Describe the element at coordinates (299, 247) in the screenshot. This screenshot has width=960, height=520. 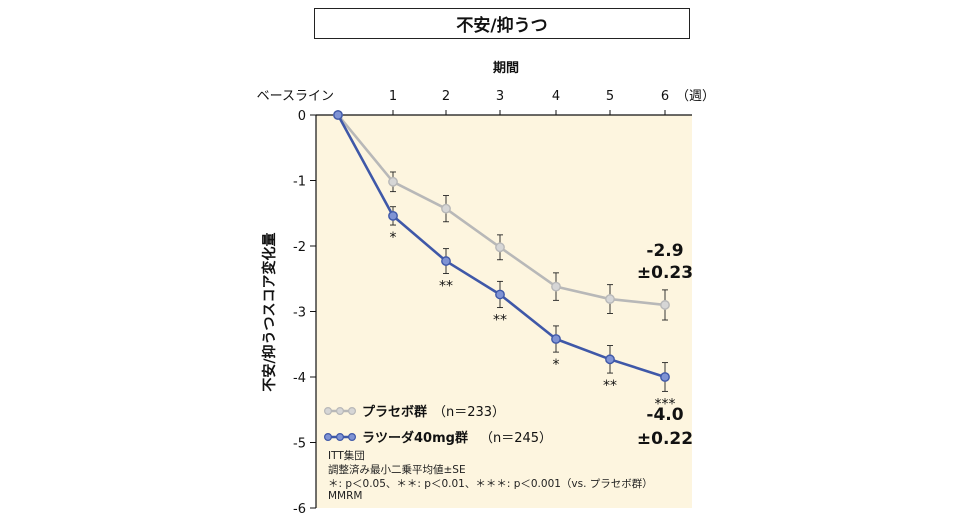
I see `y-tick-label: -2` at that location.